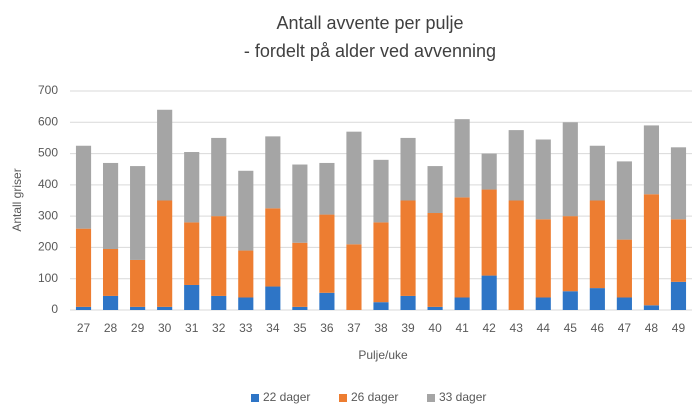 The height and width of the screenshot is (412, 694). I want to click on y-tick-label: 400, so click(48, 184).